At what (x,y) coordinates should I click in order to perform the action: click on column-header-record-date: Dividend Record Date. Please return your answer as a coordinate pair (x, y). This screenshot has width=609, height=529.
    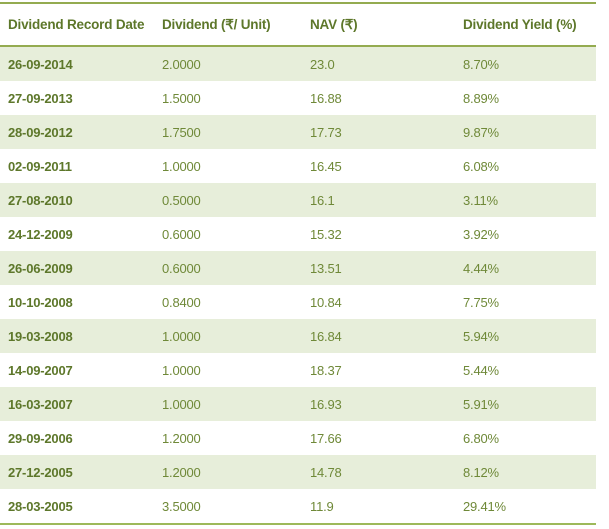
    Looking at the image, I should click on (76, 24).